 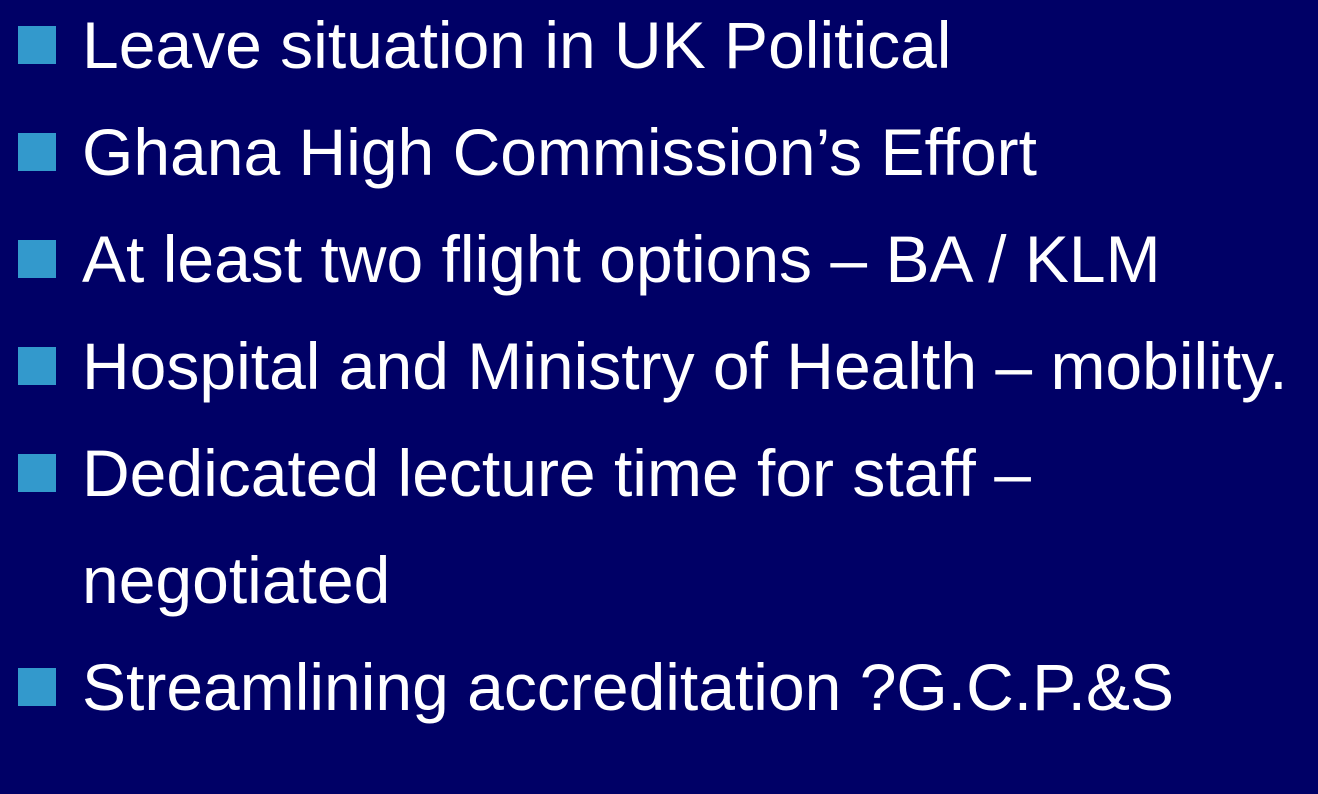 What do you see at coordinates (517, 45) in the screenshot?
I see `bullet-text: Leave situation in UK Political` at bounding box center [517, 45].